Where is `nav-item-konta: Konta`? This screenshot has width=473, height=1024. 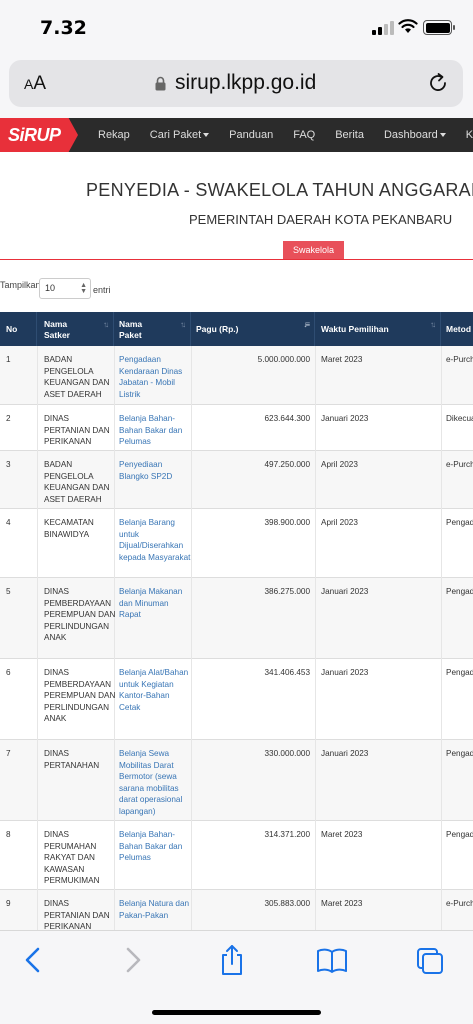
nav-item-konta: Konta is located at coordinates (469, 135).